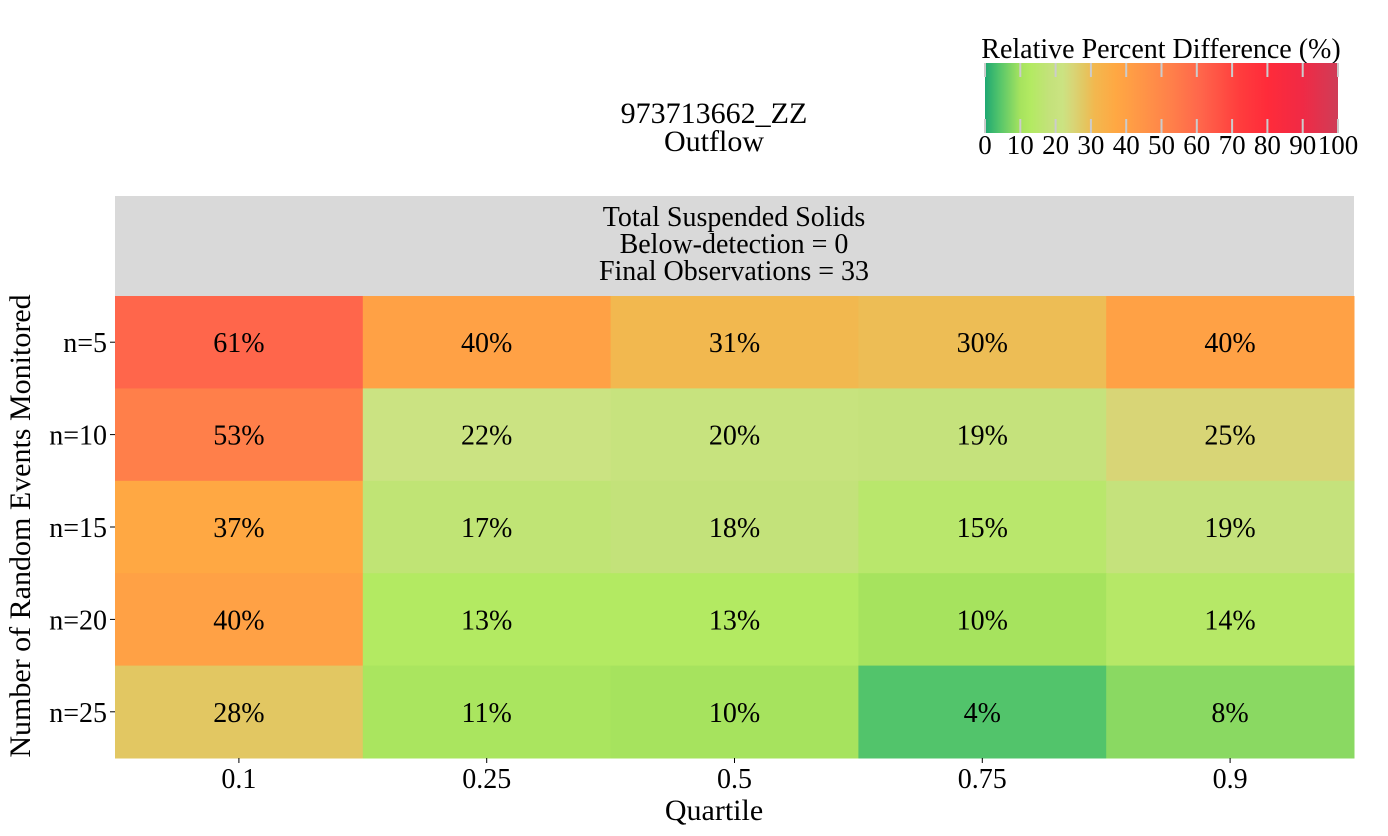  I want to click on heatmap-cell-label: 20%, so click(734, 436).